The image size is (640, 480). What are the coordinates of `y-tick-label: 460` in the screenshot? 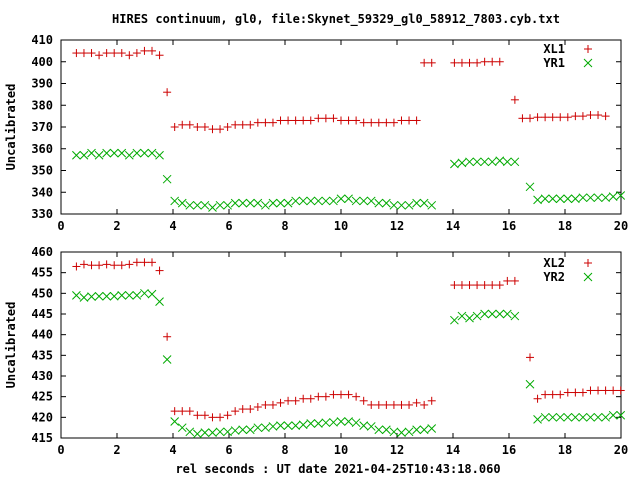 It's located at (42, 252).